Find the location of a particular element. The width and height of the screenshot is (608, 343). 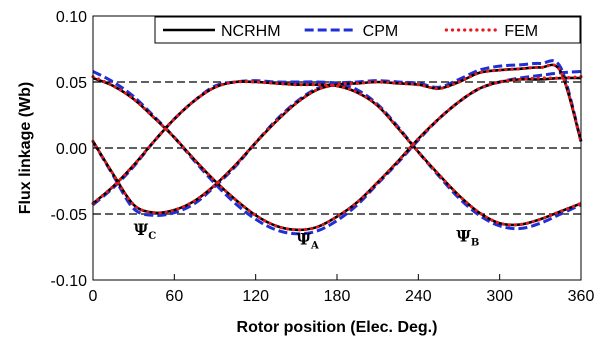

x-tick-label-6: 360 is located at coordinates (581, 296).